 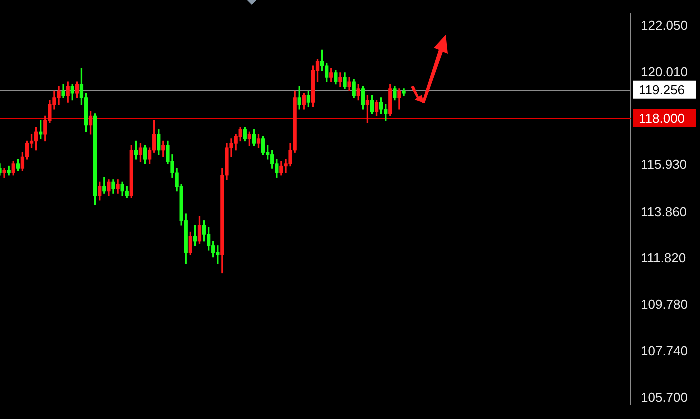 What do you see at coordinates (662, 118) in the screenshot?
I see `ref-line-label: 118.000` at bounding box center [662, 118].